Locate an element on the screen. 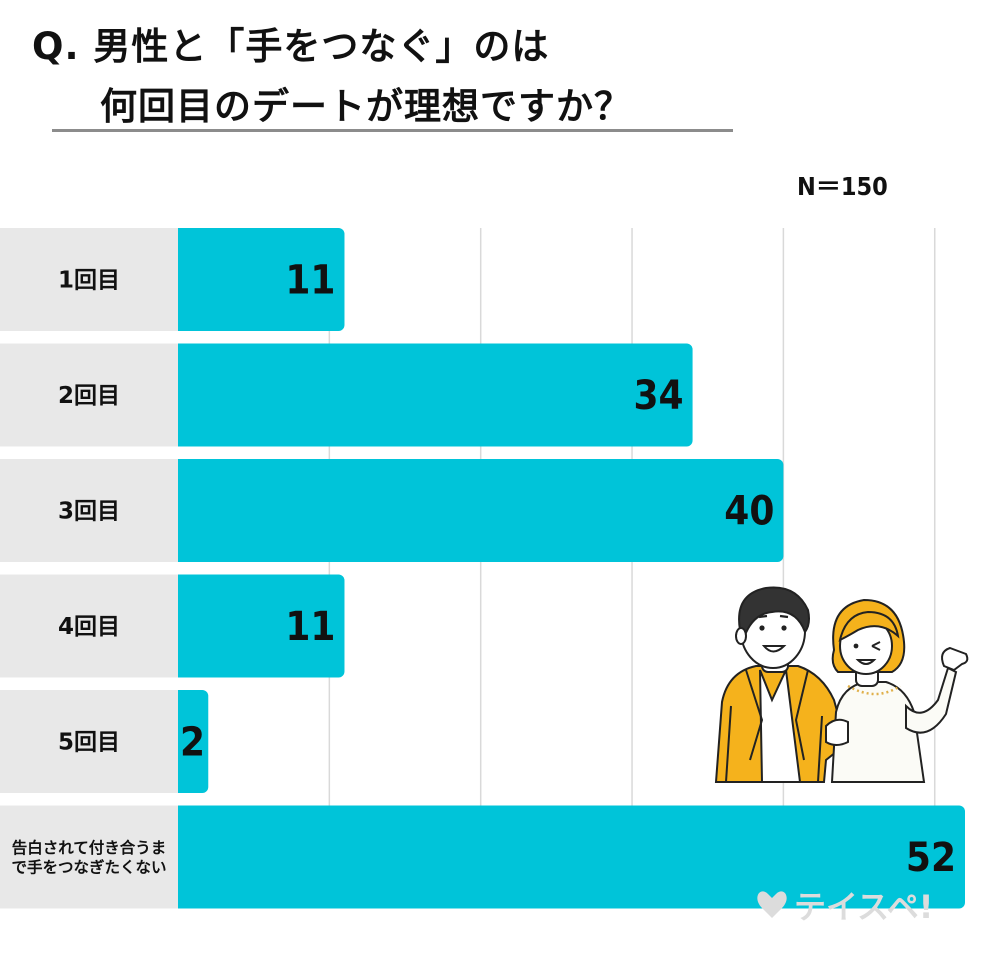 The width and height of the screenshot is (1000, 955). category-label-line: 1回目 is located at coordinates (89, 281).